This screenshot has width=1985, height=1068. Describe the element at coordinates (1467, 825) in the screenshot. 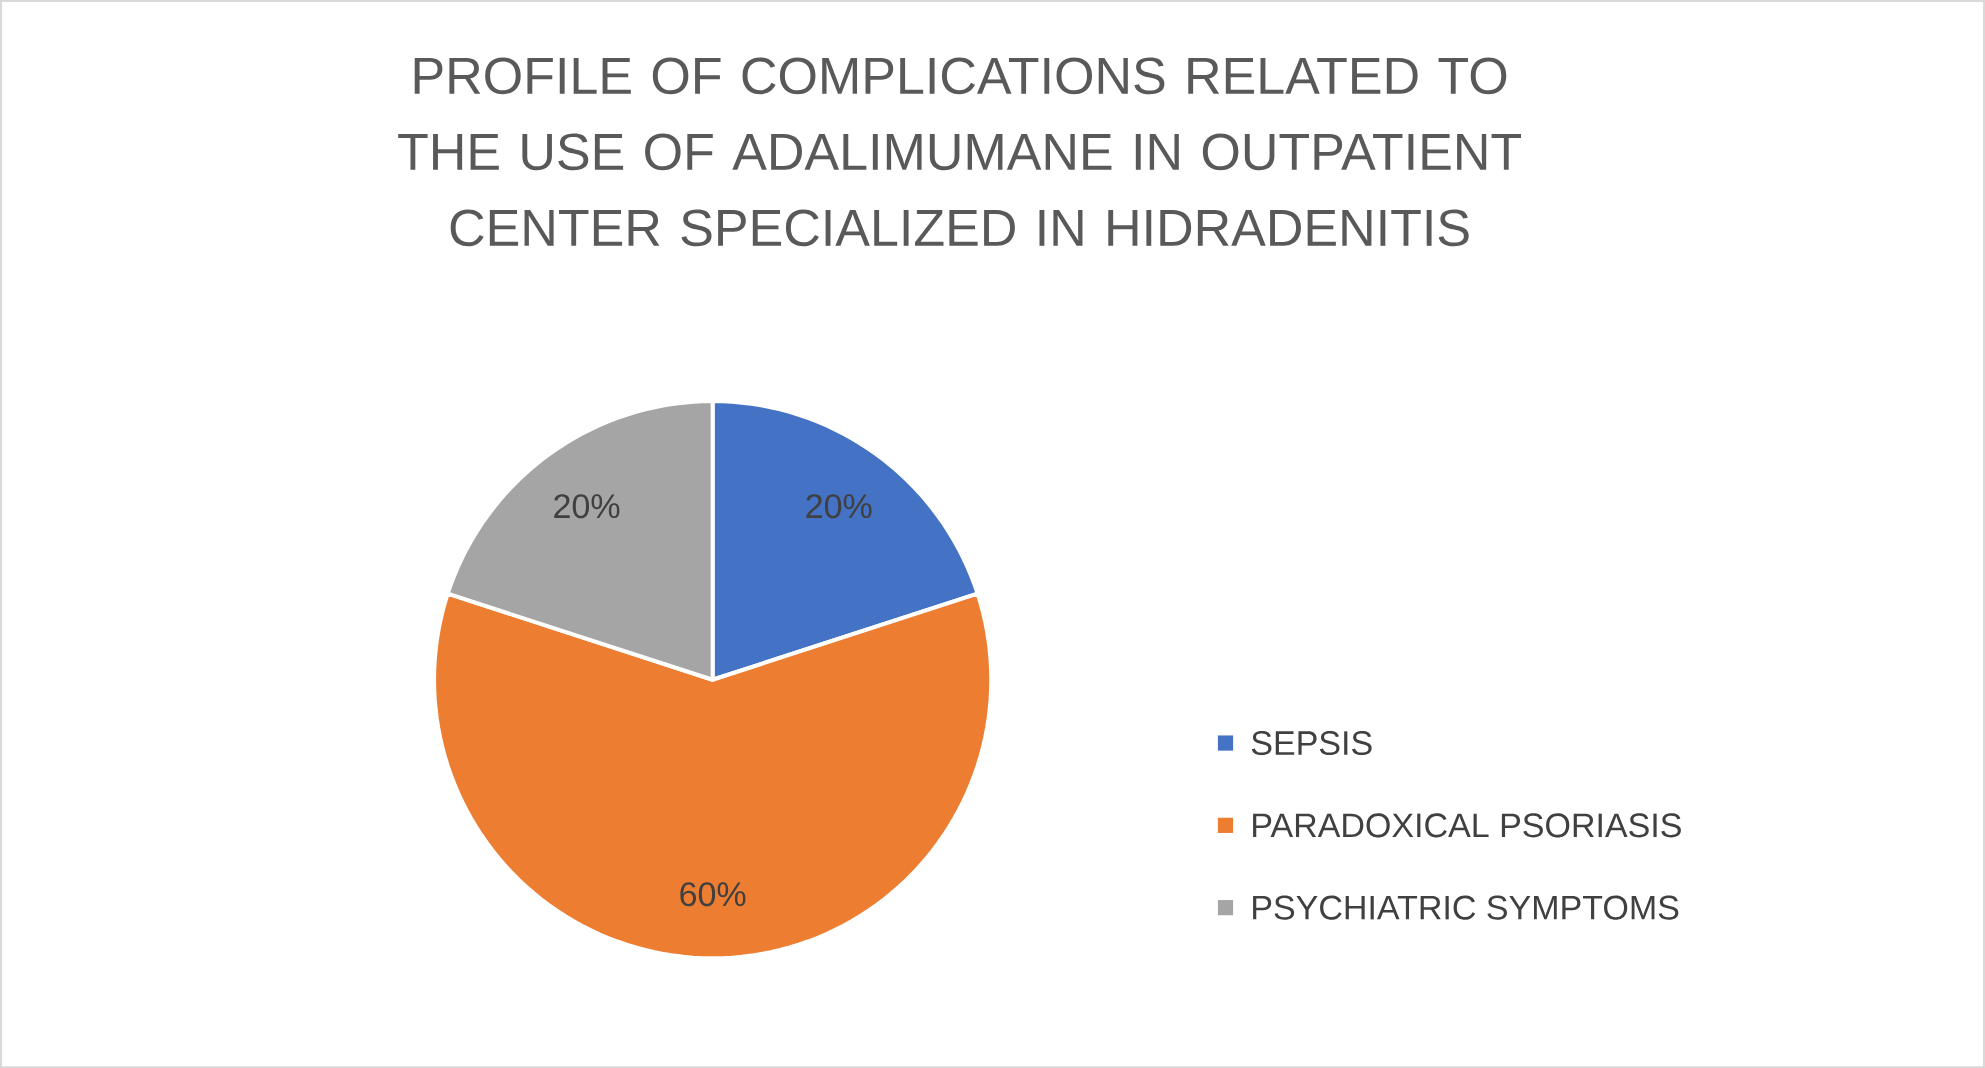

I see `legend-label: PARADOXICAL PSORIASIS` at that location.